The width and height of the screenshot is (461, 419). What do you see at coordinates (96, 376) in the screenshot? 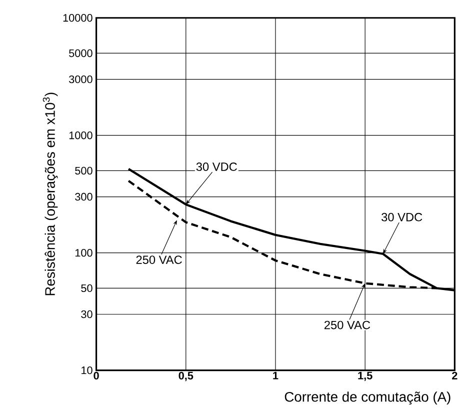
I see `x-tick-label: 0` at bounding box center [96, 376].